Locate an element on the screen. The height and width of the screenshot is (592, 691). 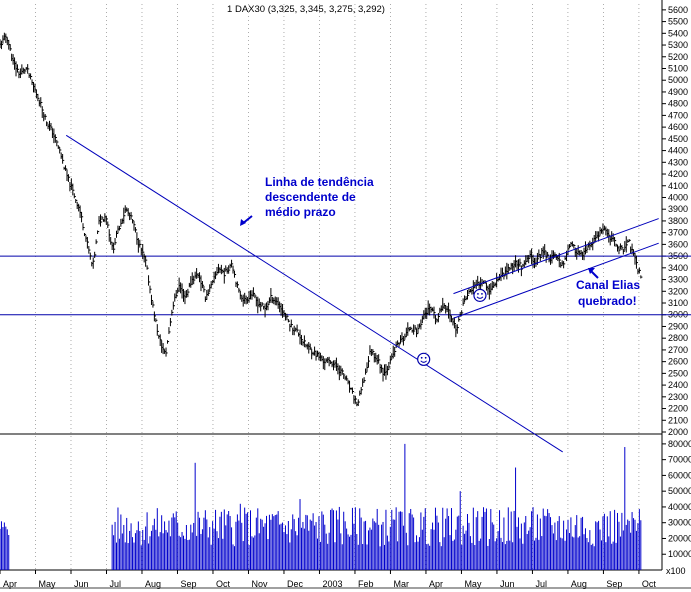
y-tick-label: 4300 is located at coordinates (678, 162).